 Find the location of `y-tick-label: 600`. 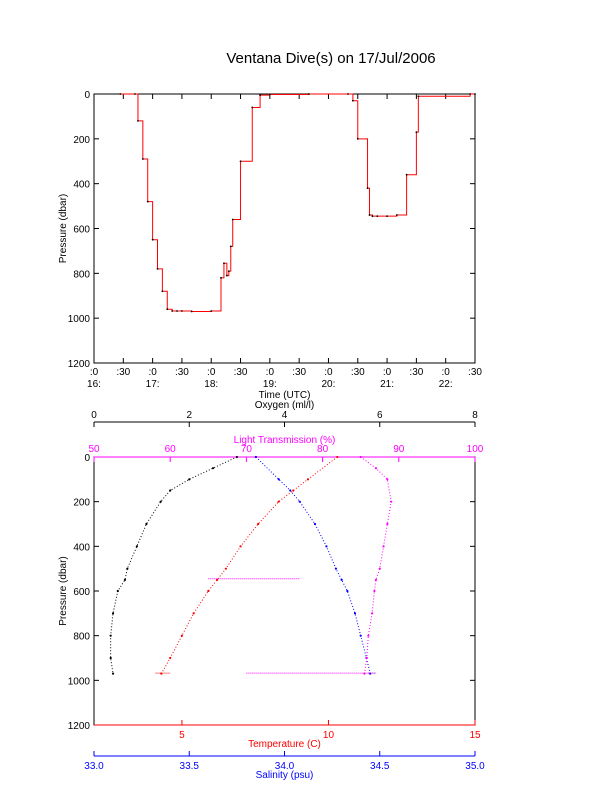

y-tick-label: 600 is located at coordinates (81, 230).